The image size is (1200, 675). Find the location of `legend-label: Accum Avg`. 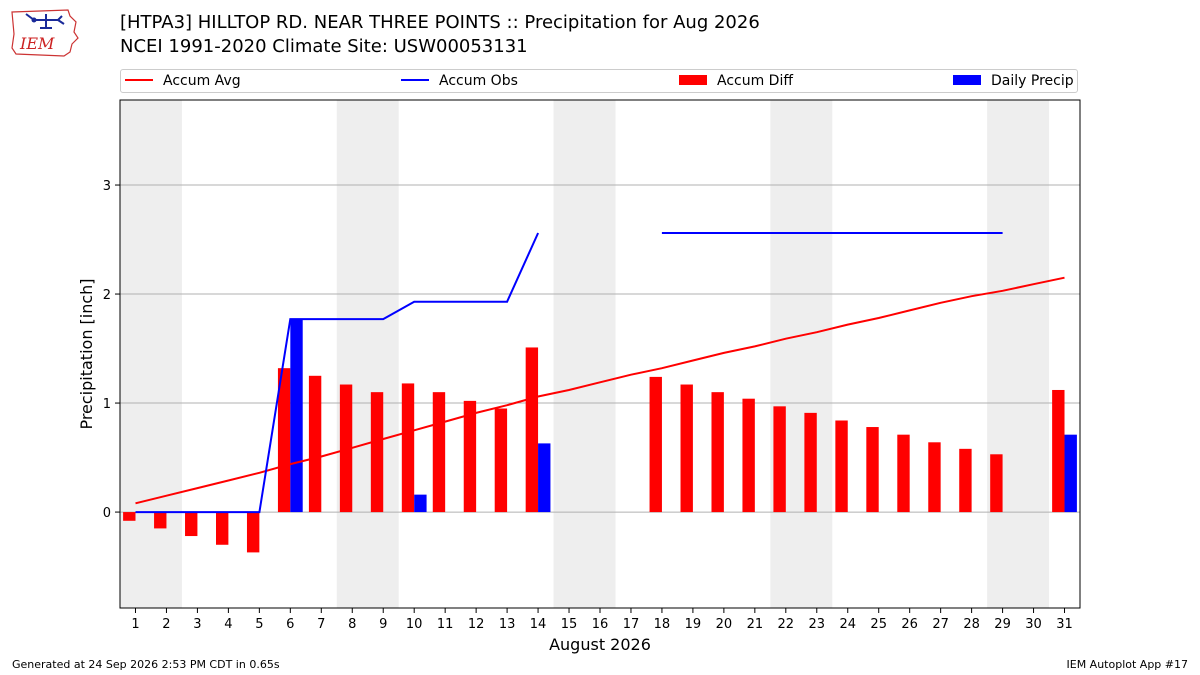

legend-label: Accum Avg is located at coordinates (202, 81).